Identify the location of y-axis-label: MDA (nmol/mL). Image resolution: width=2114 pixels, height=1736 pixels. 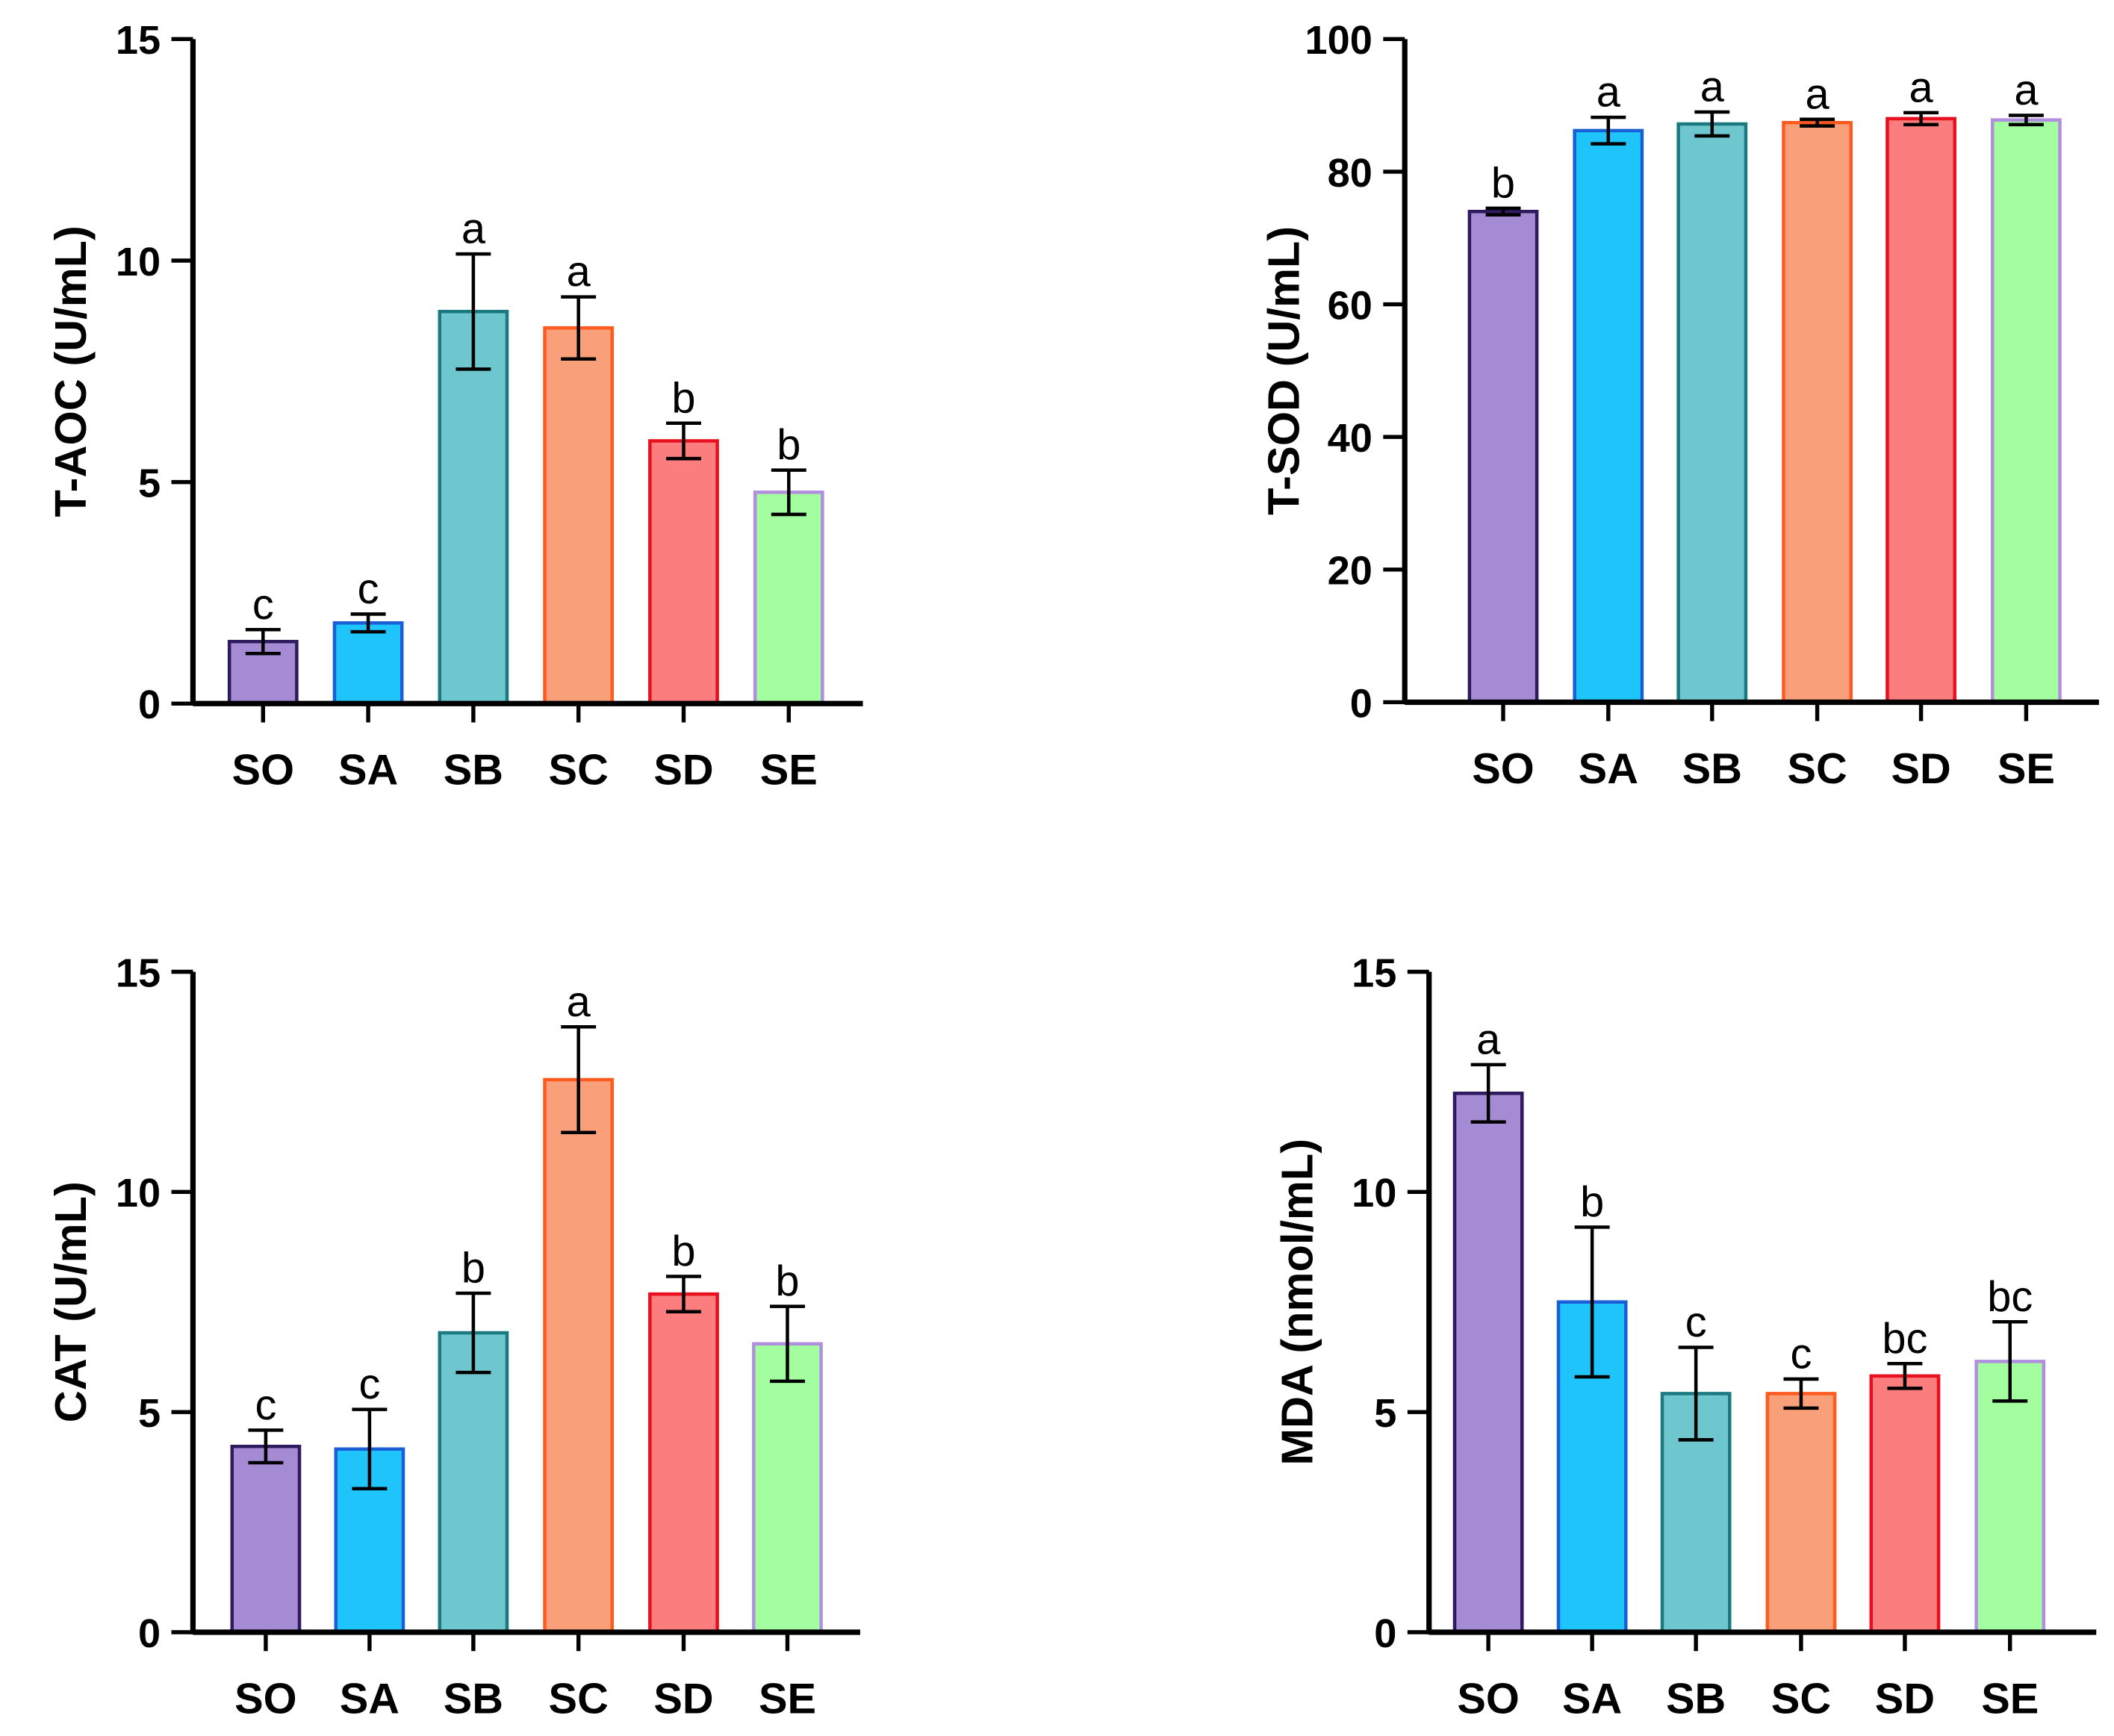
(1297, 1302).